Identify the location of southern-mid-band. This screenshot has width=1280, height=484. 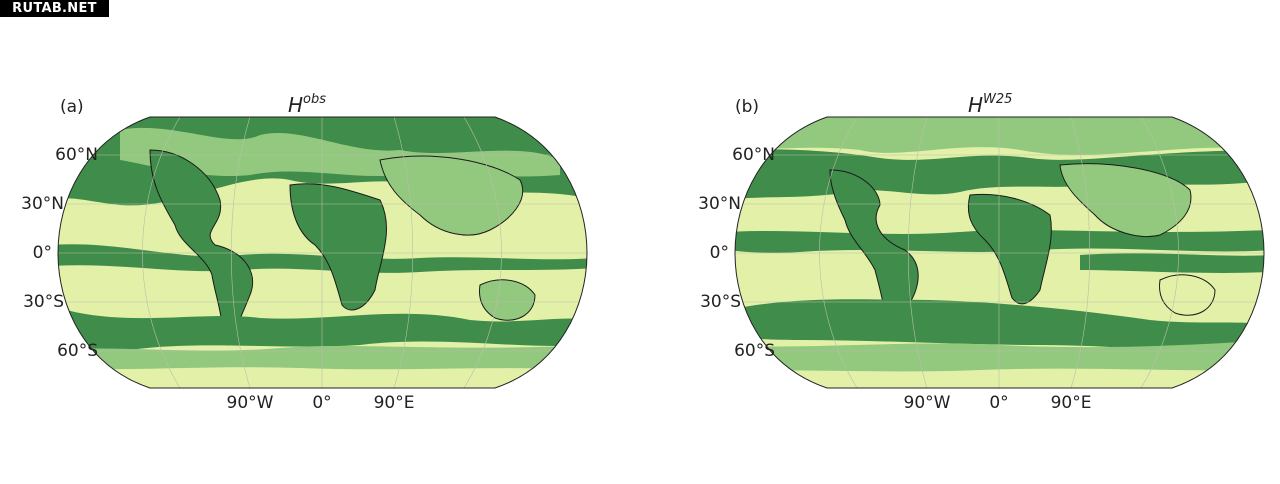
(999, 356).